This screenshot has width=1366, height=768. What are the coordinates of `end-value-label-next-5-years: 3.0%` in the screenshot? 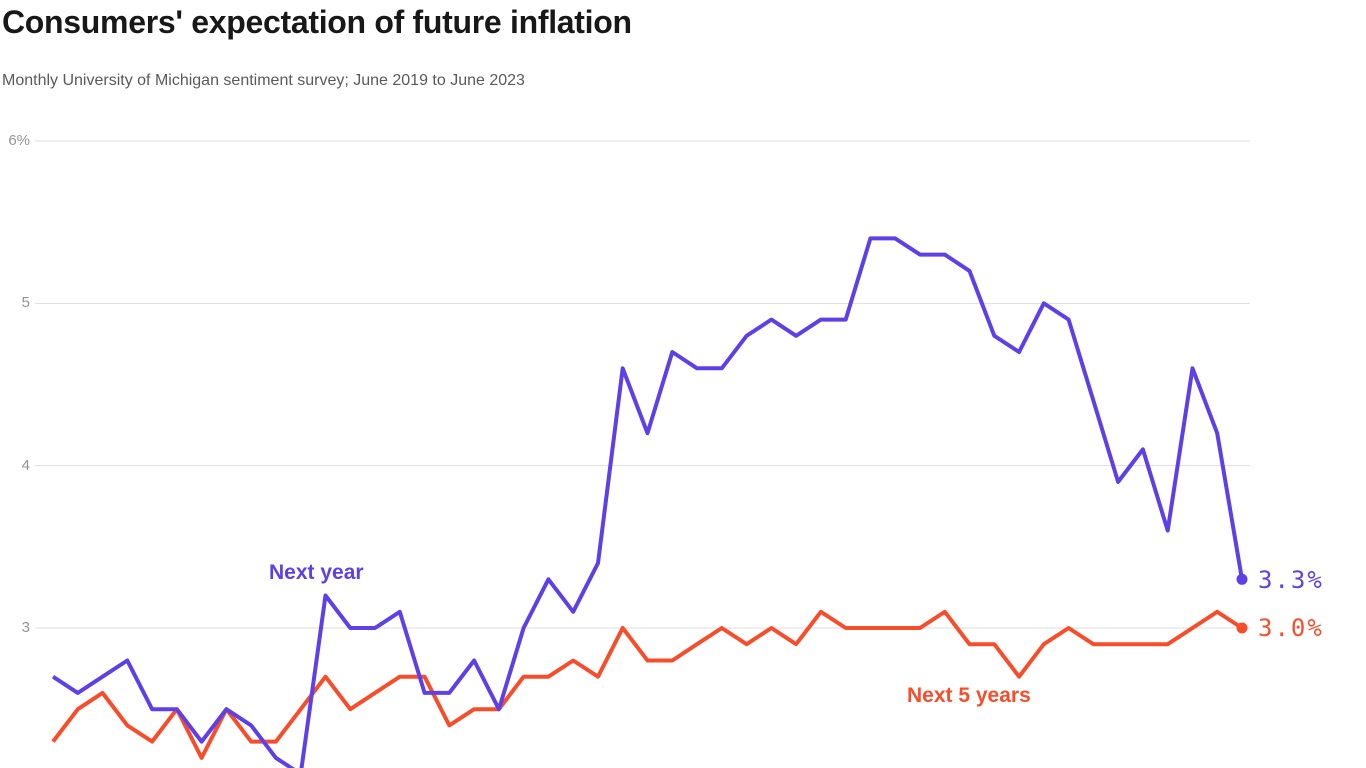 It's located at (1291, 628).